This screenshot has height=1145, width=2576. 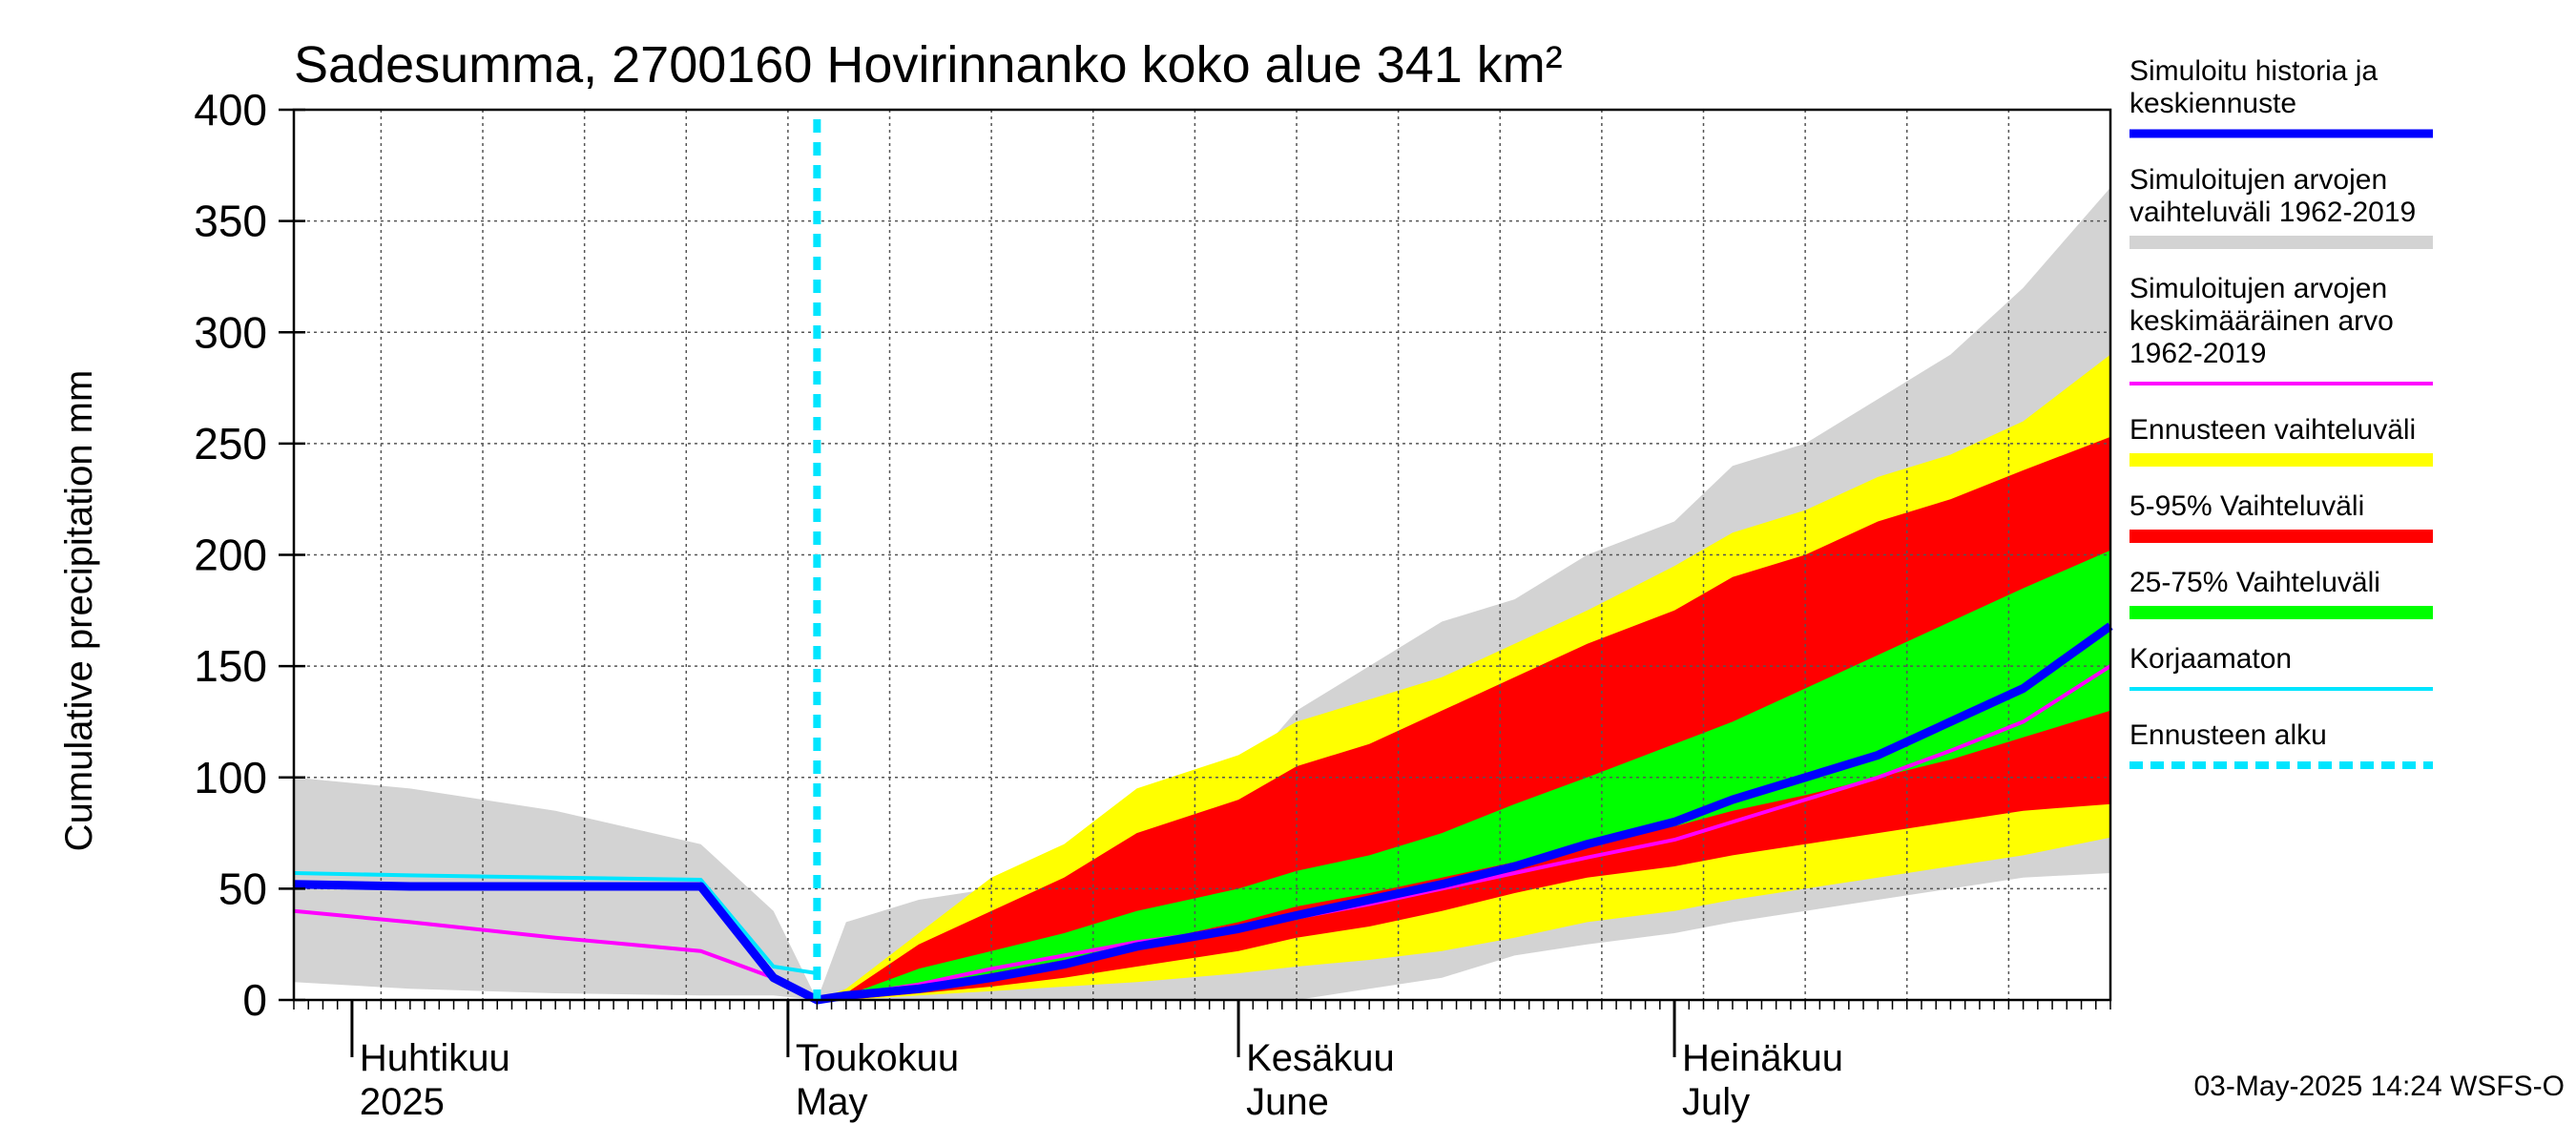 I want to click on y-tick-label: 200, so click(x=230, y=555).